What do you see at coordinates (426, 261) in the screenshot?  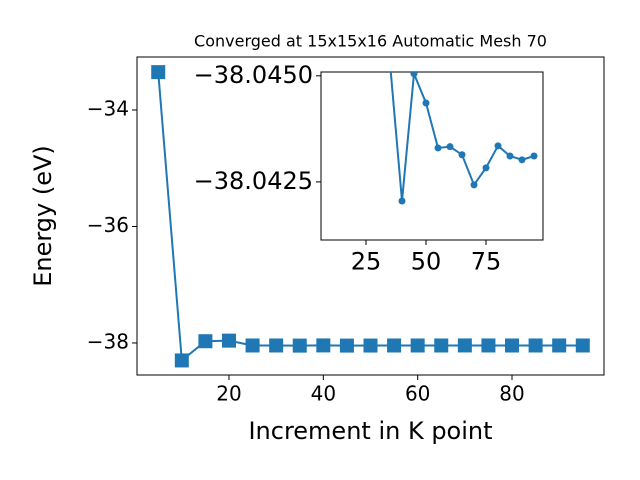 I see `x-tick-label: 50` at bounding box center [426, 261].